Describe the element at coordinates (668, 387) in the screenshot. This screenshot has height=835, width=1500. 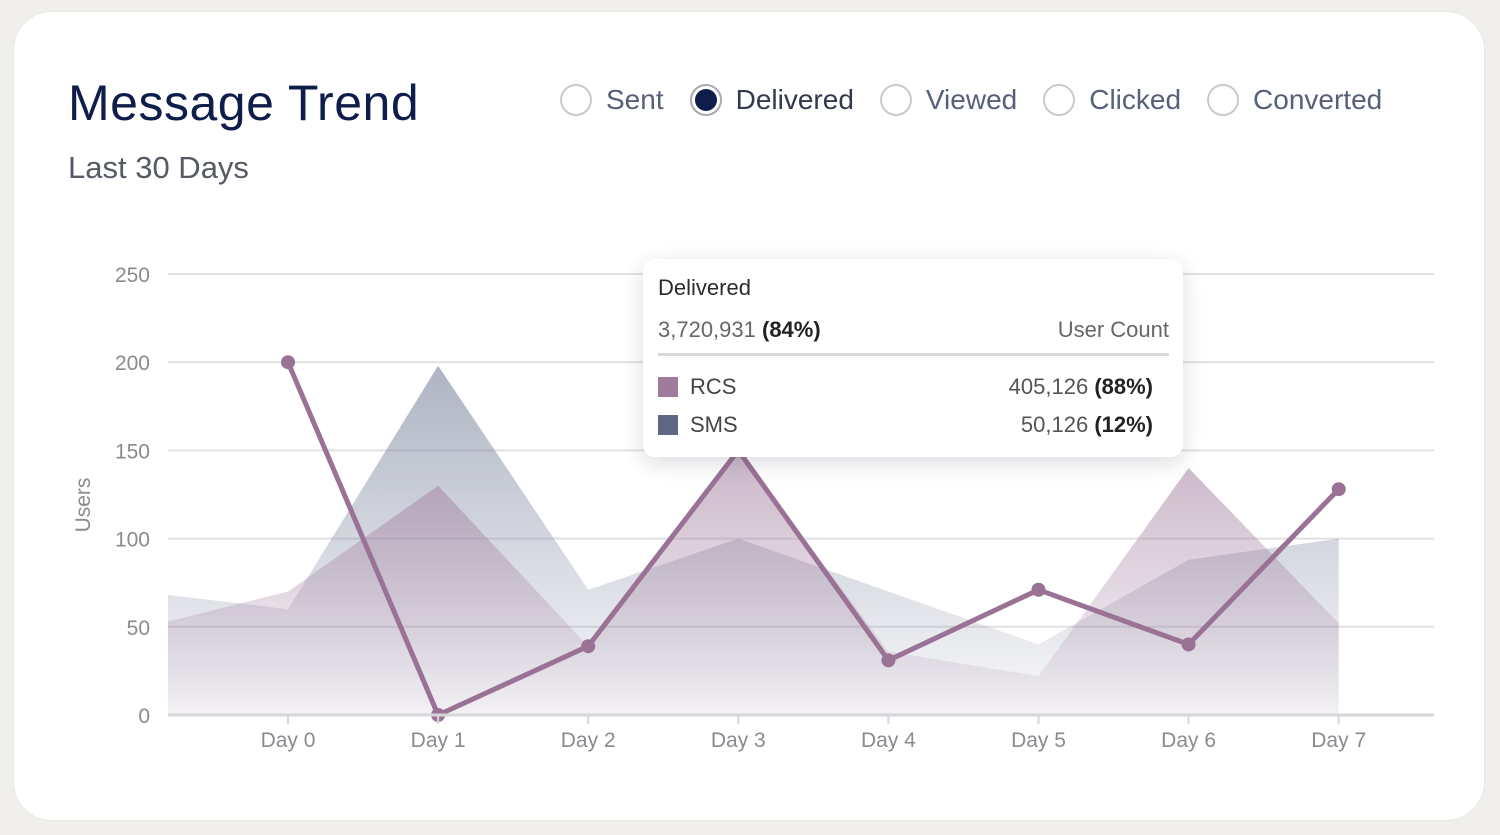
I see `rcs-swatch-icon` at that location.